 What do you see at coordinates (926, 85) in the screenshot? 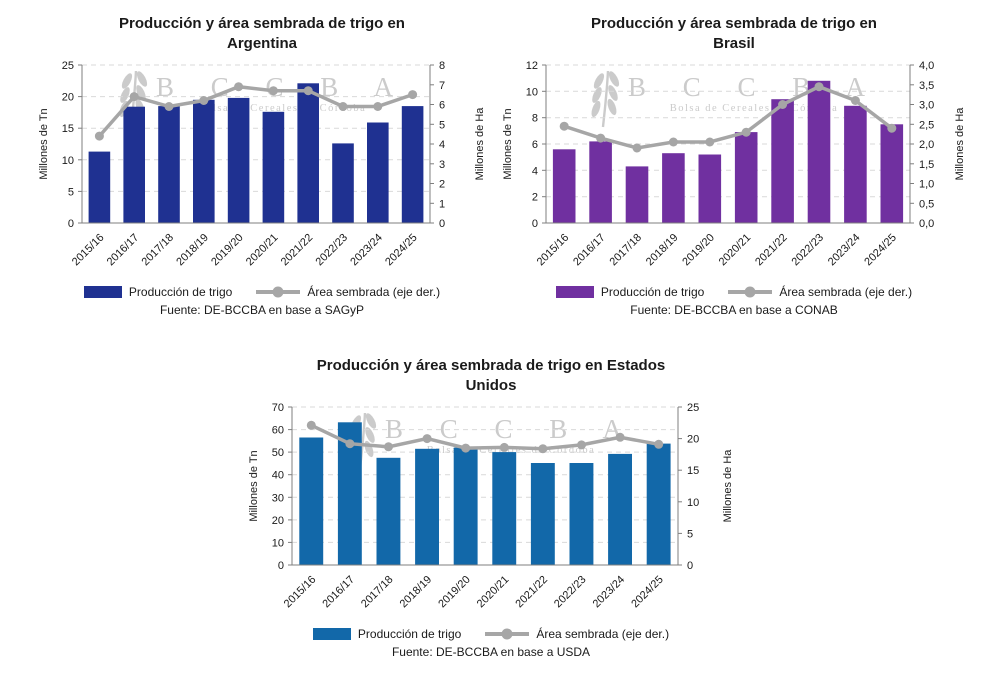
I see `svg-text: 3,5` at bounding box center [926, 85].